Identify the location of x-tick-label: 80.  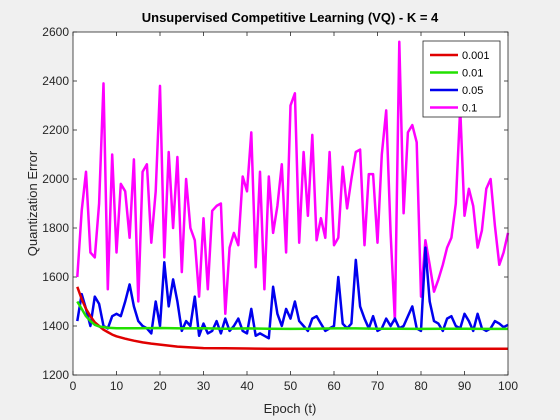
(421, 386).